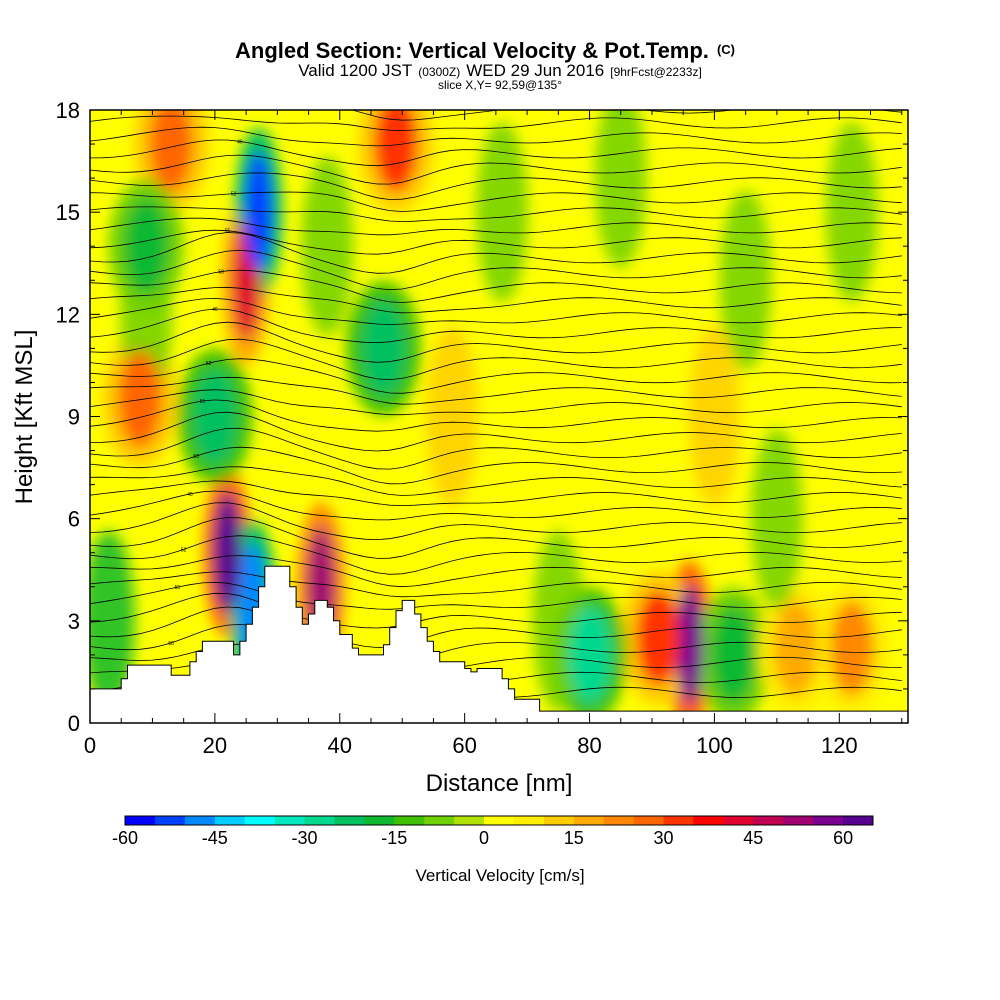 This screenshot has width=1000, height=1000. Describe the element at coordinates (74, 621) in the screenshot. I see `y-tick-label: 3` at that location.